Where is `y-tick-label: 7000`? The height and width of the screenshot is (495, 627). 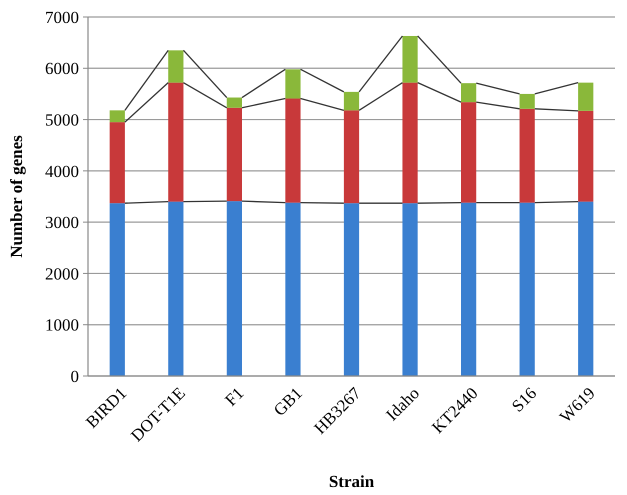
y-tick-label: 7000 is located at coordinates (62, 17).